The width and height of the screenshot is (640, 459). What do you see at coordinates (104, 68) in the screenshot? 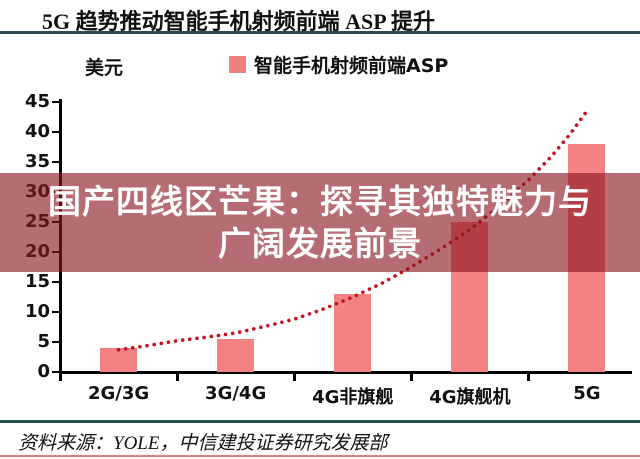
I see `y-axis-unit-label: 美元` at bounding box center [104, 68].